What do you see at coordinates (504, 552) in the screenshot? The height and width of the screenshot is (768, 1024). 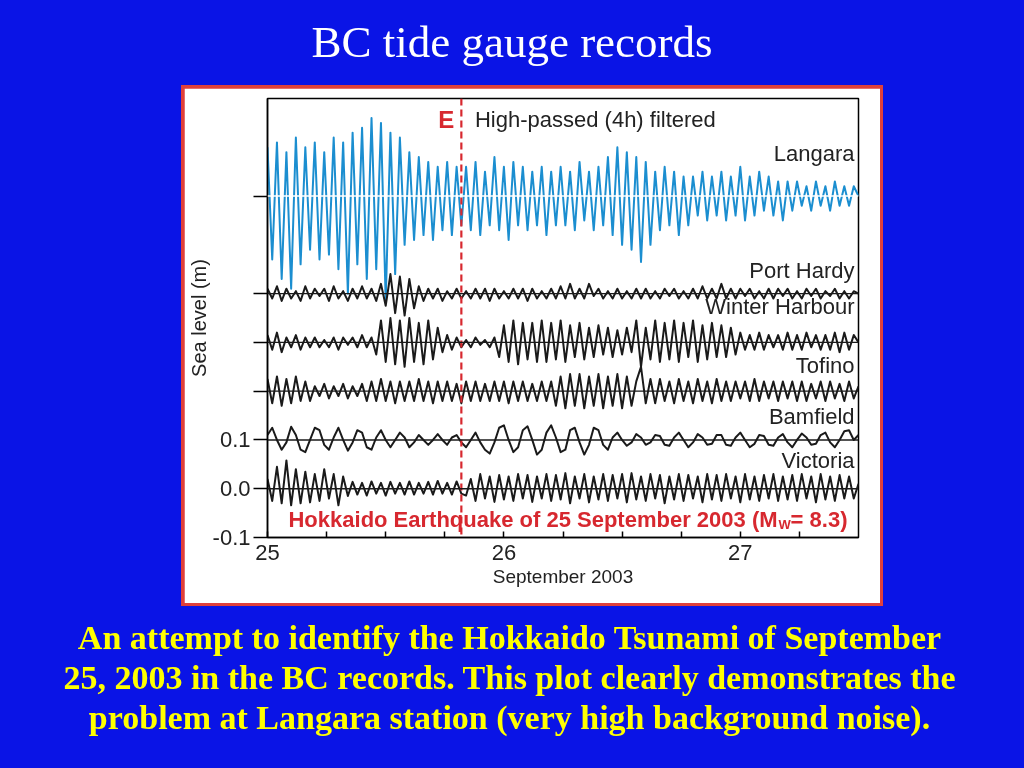 I see `x-tick-label: 26` at bounding box center [504, 552].